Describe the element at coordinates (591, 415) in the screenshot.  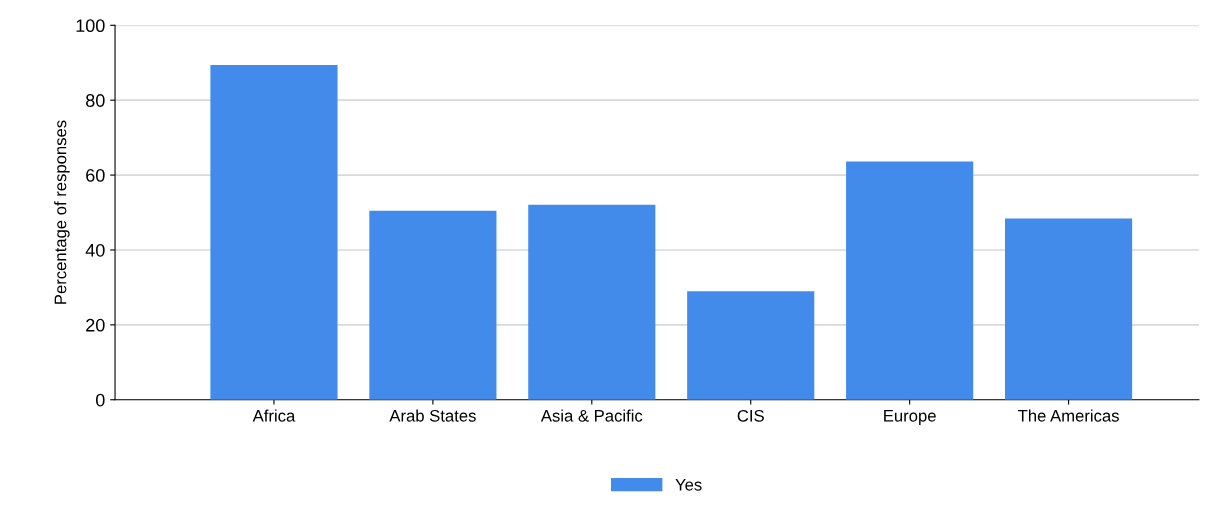
I see `x-tick-label: Asia & Pacific` at that location.